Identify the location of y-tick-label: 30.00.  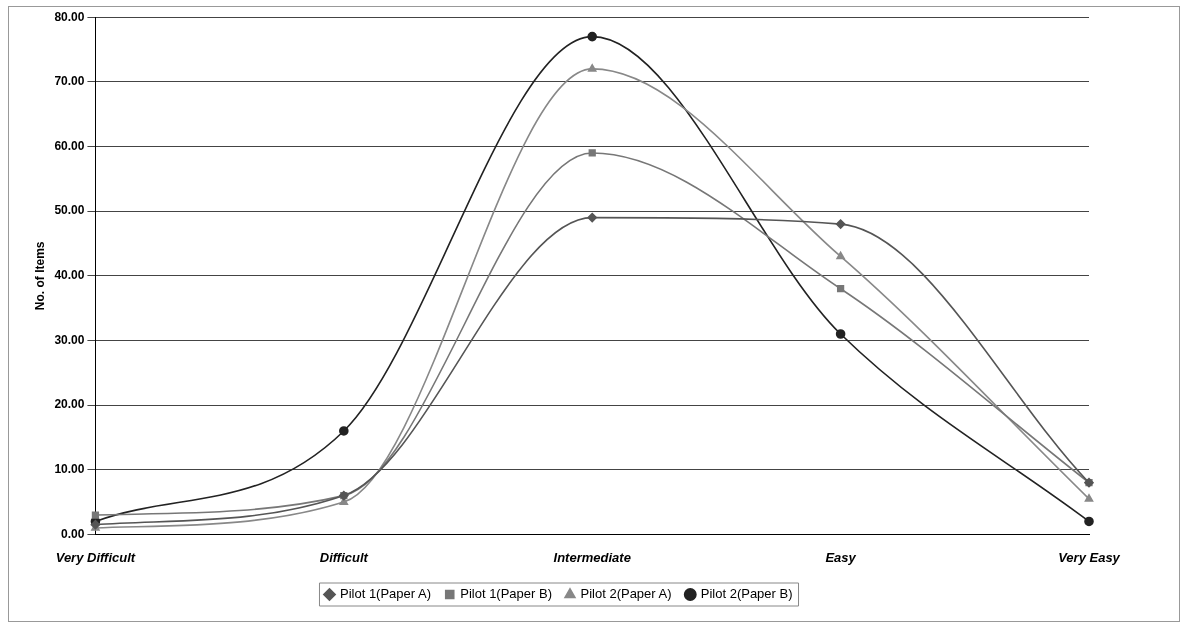
(69, 339).